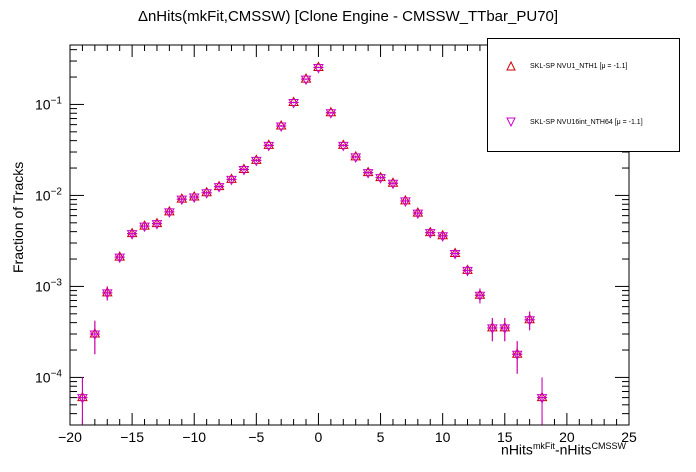  I want to click on y-tick-label: 10⁻¹, so click(48, 103).